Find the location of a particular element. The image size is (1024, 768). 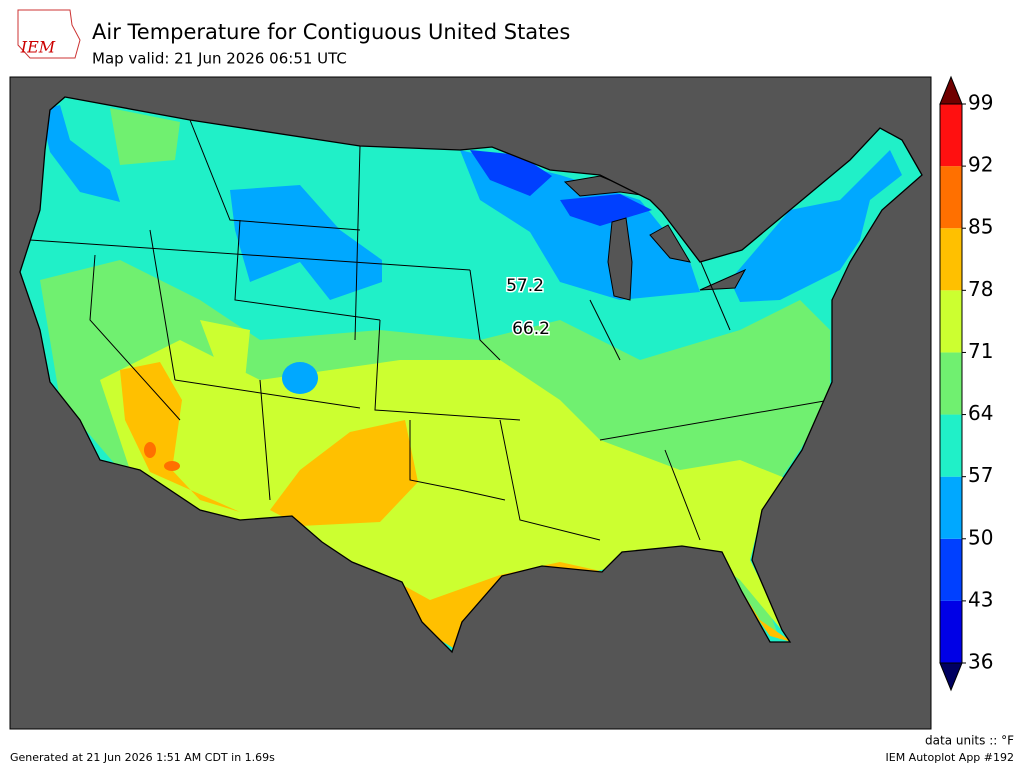

logo: IEM is located at coordinates (49, 34).